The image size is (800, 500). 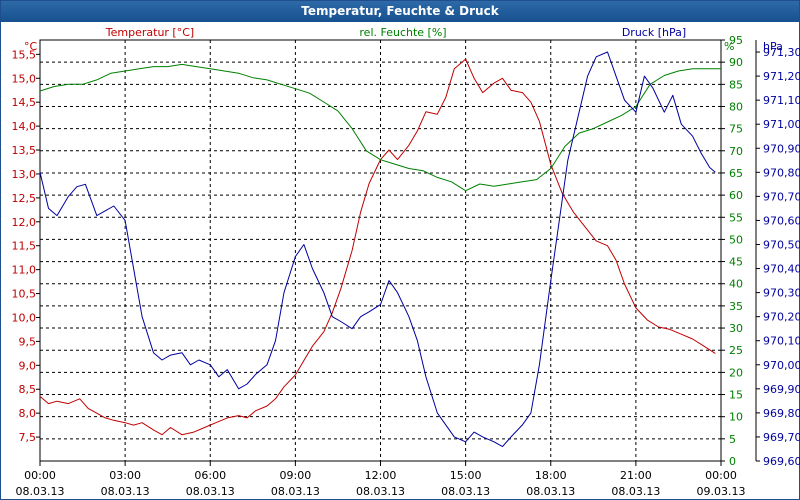 What do you see at coordinates (28, 341) in the screenshot?
I see `temperature-tick-label: 9,5` at bounding box center [28, 341].